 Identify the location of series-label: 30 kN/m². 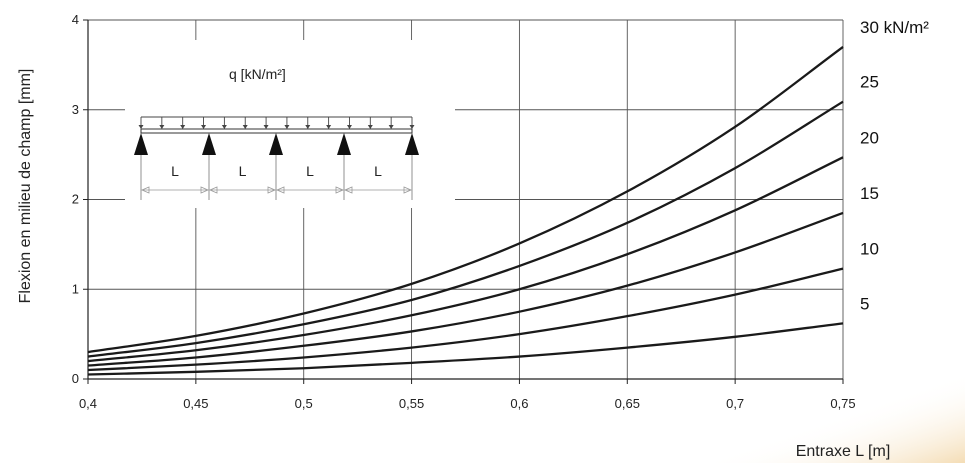
(894, 27).